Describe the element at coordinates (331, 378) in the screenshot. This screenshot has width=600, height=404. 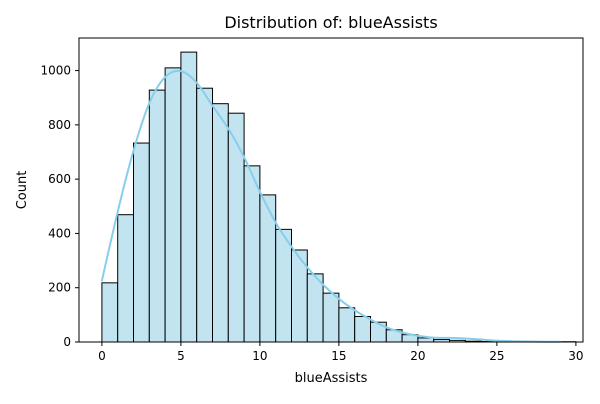
I see `x-axis-label: blueAssists` at that location.